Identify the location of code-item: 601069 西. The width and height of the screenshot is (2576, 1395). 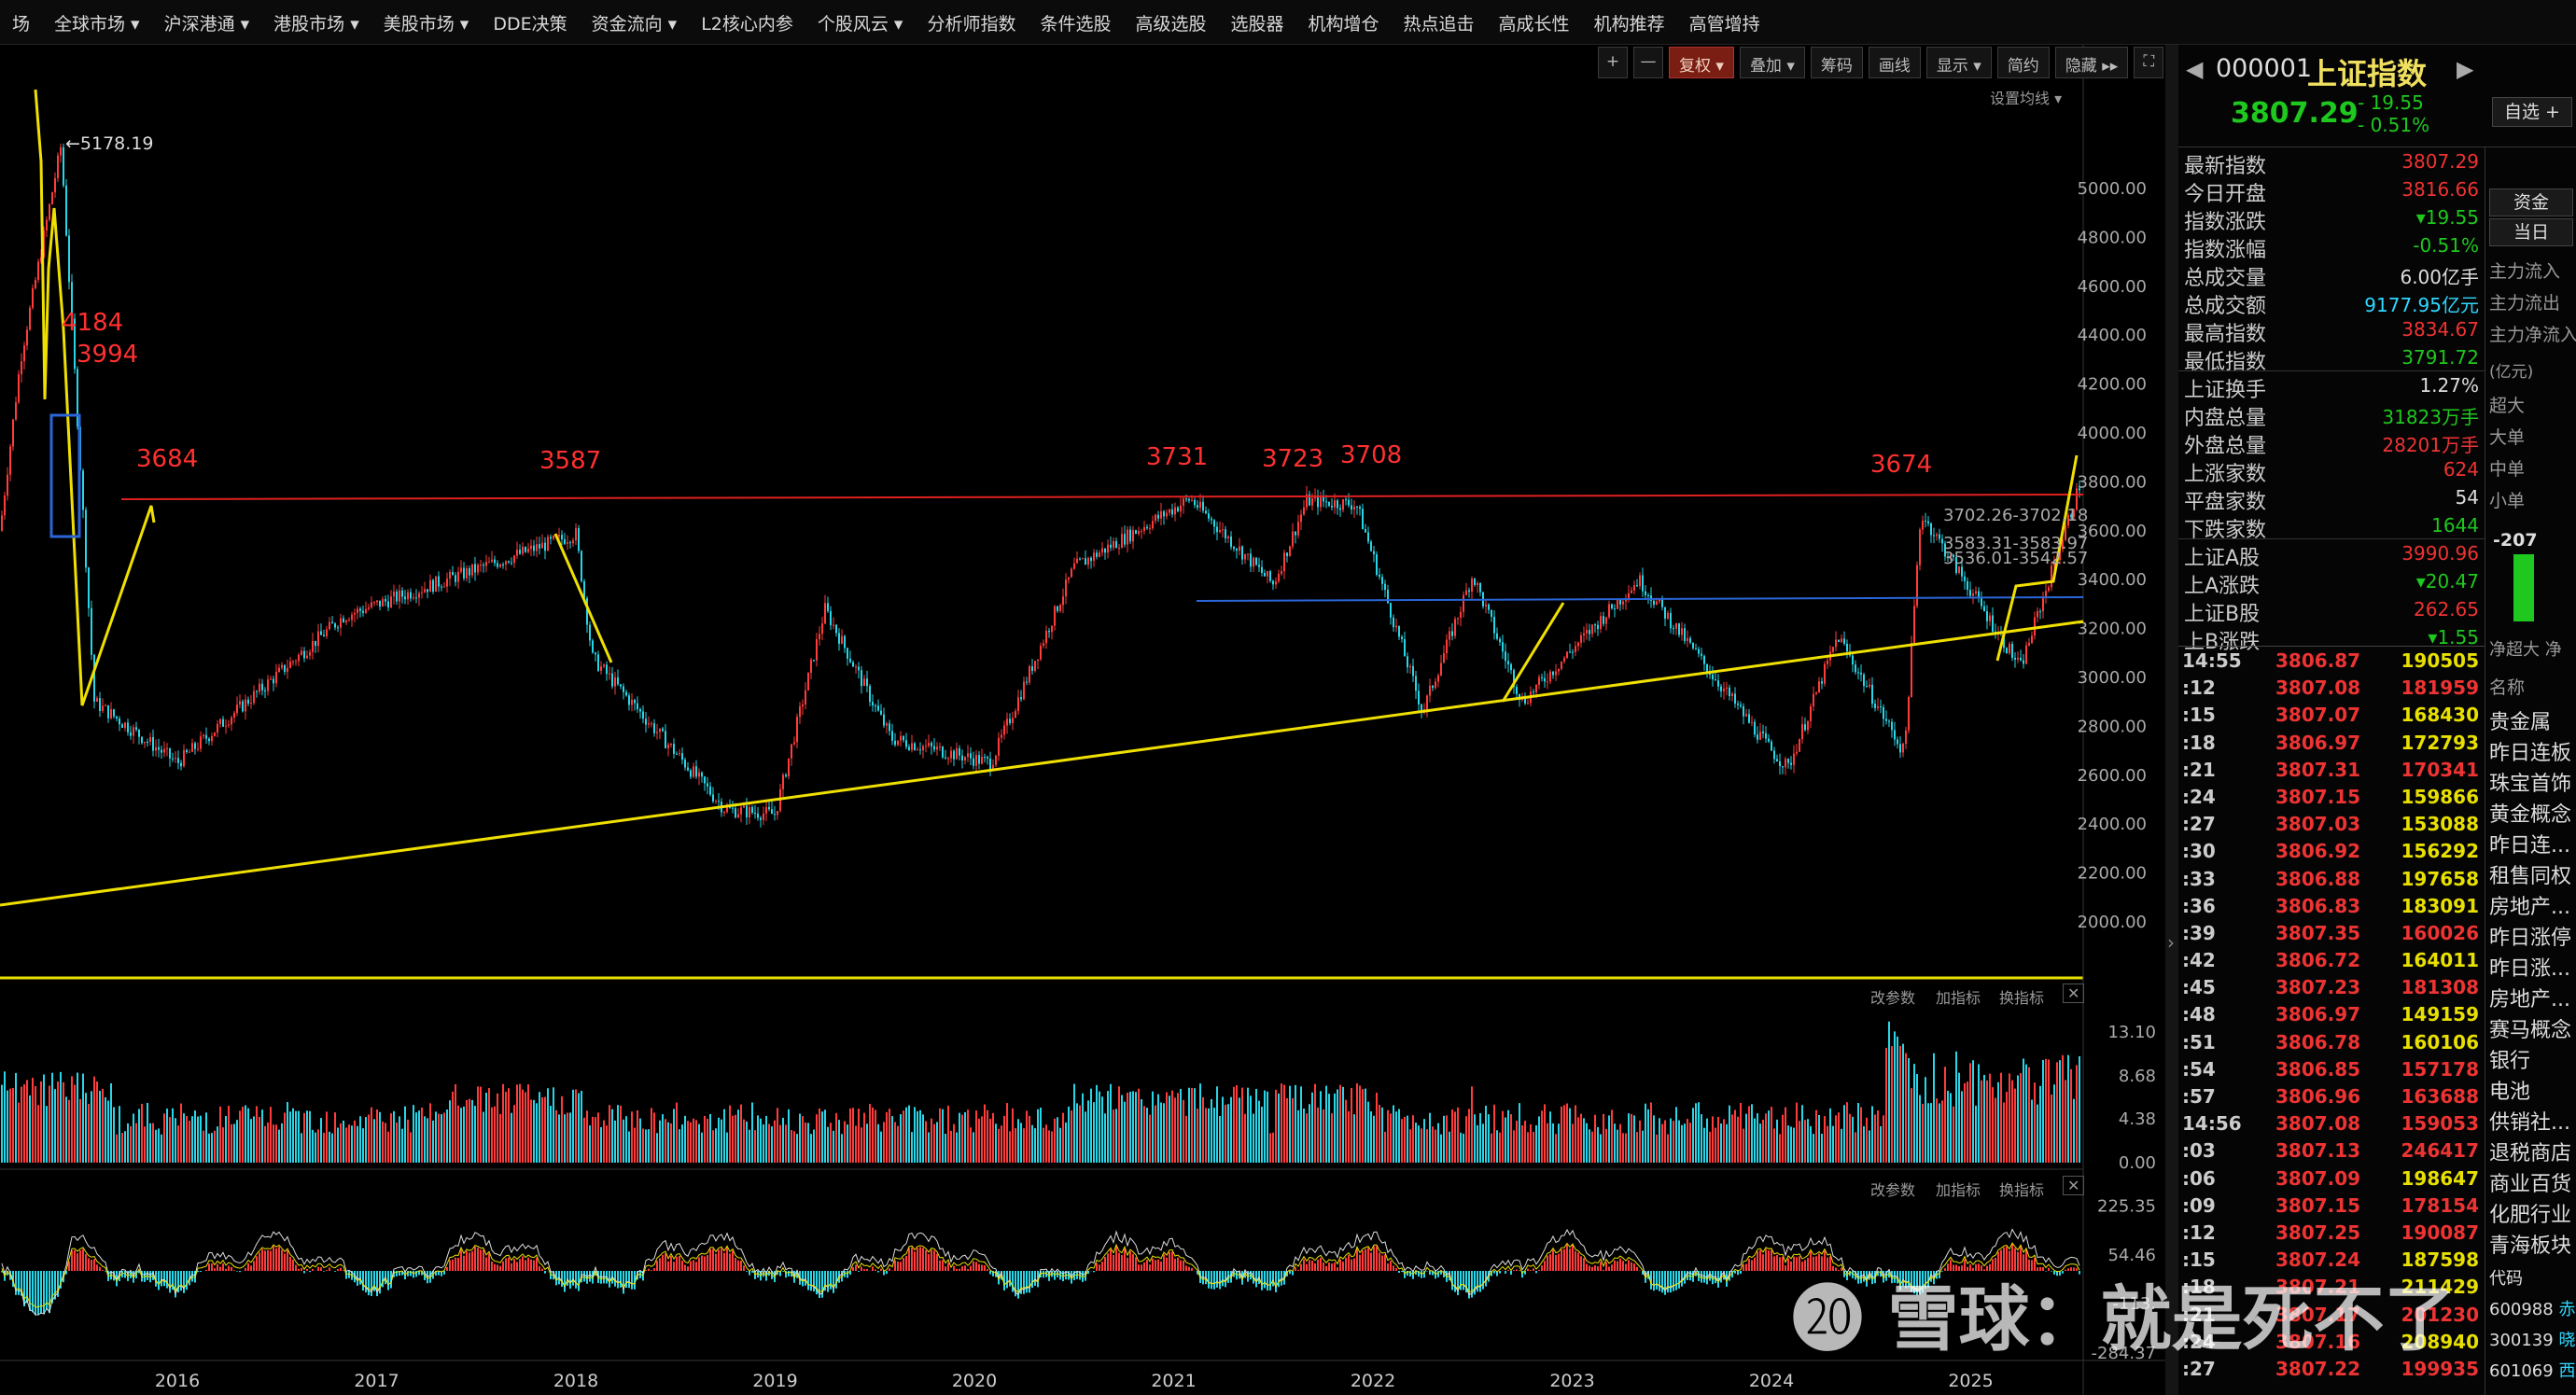
(2532, 1370).